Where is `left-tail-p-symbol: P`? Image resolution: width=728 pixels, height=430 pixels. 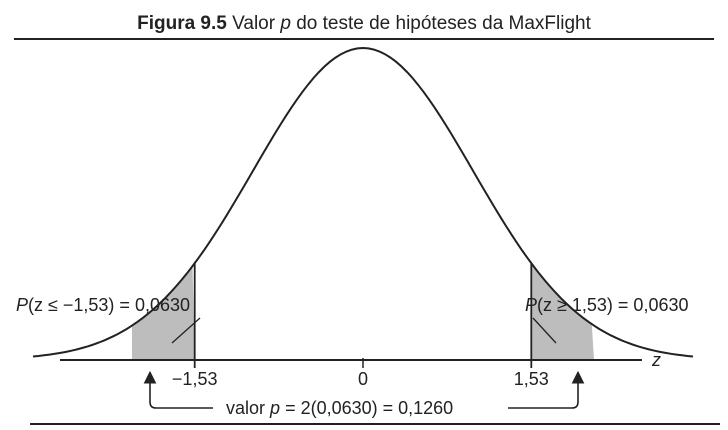
left-tail-p-symbol: P is located at coordinates (22, 305).